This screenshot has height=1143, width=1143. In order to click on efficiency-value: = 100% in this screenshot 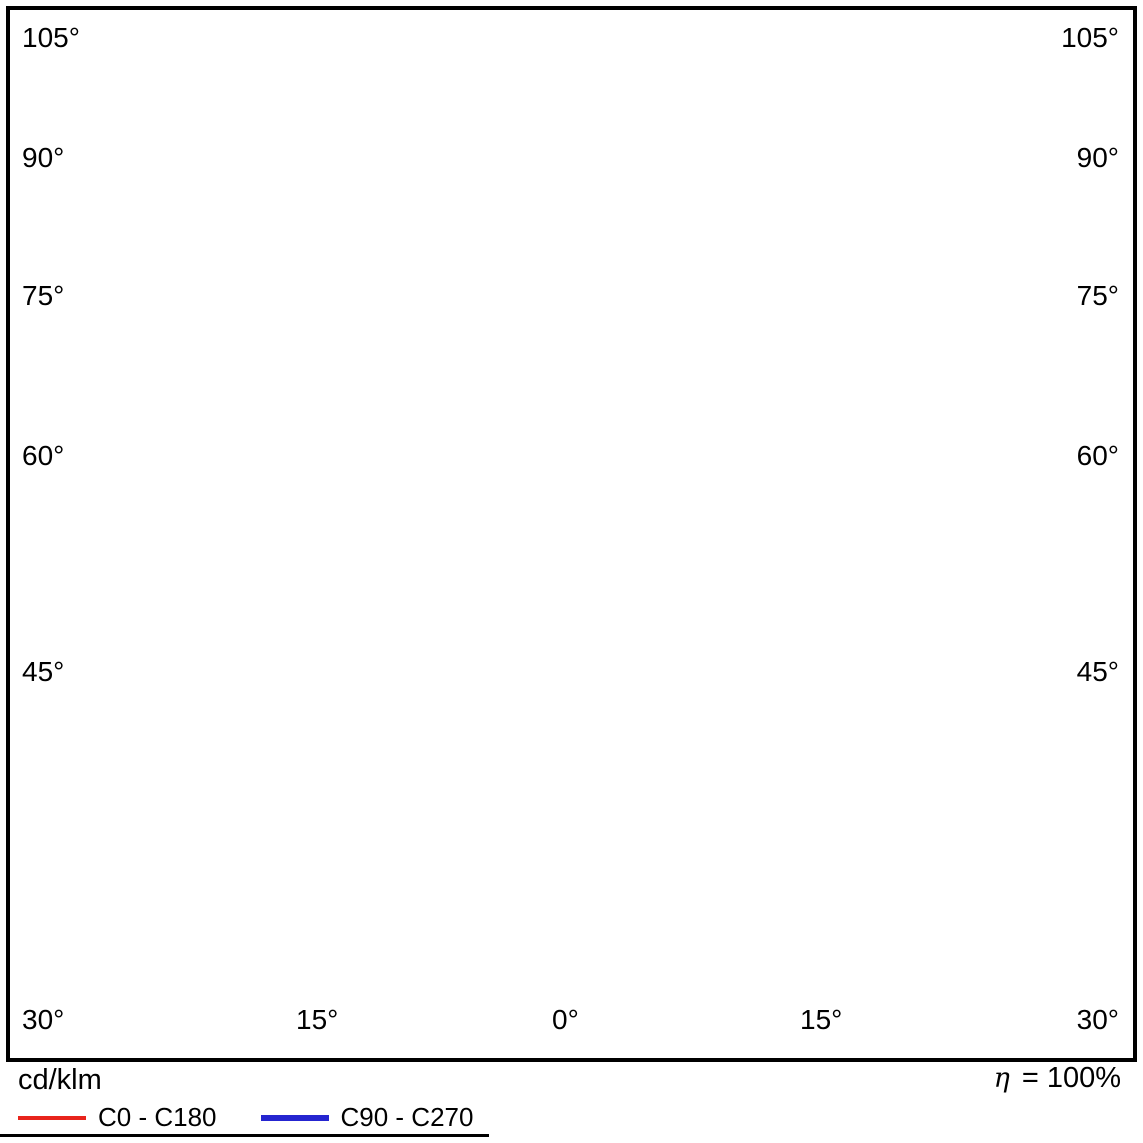, I will do `click(1067, 1078)`.